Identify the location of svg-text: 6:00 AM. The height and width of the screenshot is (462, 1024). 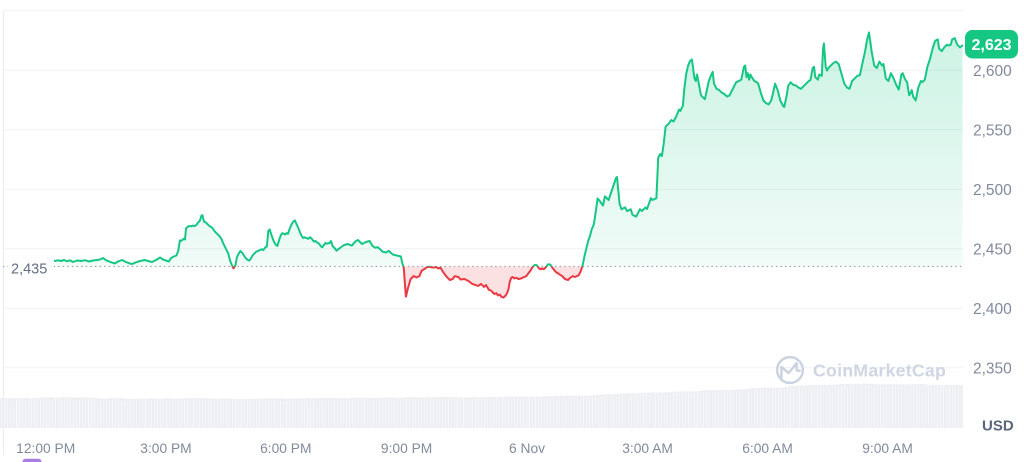
(767, 448).